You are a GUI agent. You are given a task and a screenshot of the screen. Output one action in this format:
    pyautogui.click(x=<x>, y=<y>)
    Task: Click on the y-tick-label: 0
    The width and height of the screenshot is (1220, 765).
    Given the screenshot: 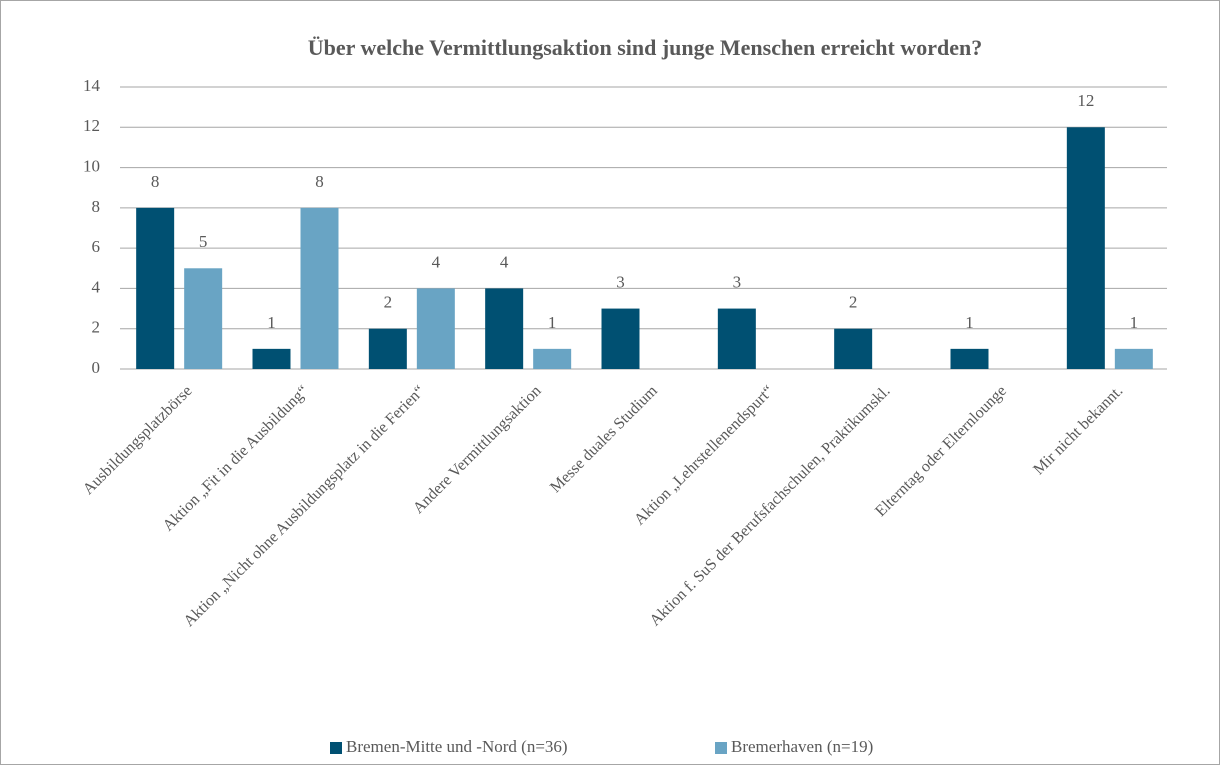 What is the action you would take?
    pyautogui.click(x=96, y=367)
    